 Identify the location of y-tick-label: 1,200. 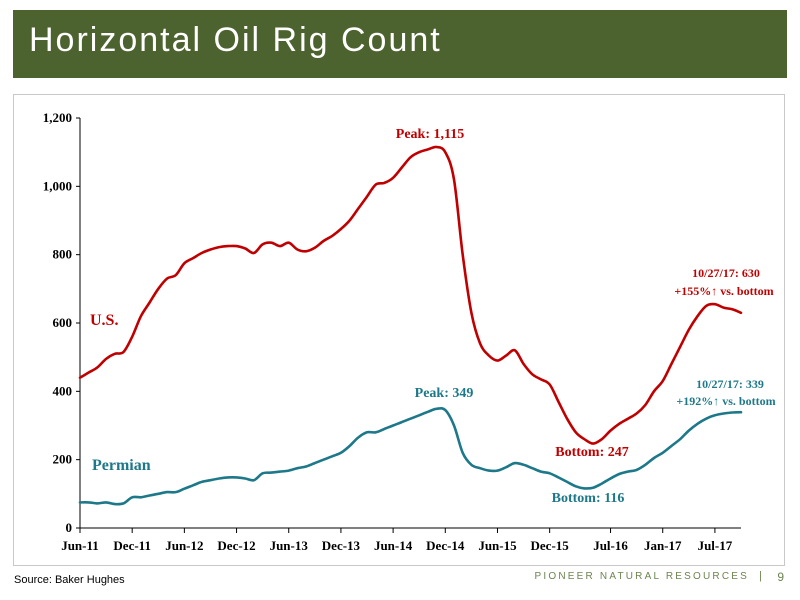
(57, 117).